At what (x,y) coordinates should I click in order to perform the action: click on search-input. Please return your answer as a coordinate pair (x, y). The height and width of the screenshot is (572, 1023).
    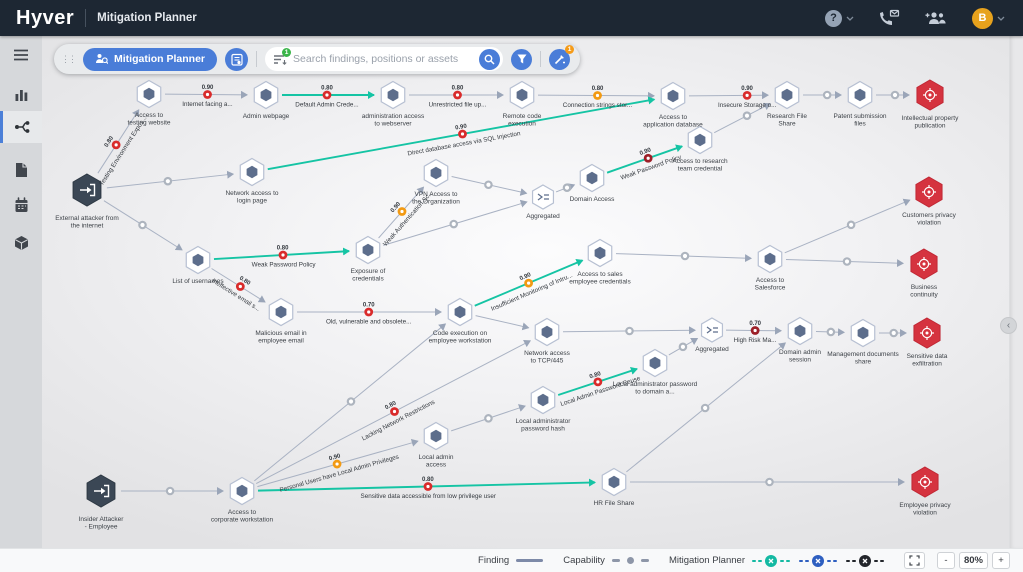
    Looking at the image, I should click on (383, 59).